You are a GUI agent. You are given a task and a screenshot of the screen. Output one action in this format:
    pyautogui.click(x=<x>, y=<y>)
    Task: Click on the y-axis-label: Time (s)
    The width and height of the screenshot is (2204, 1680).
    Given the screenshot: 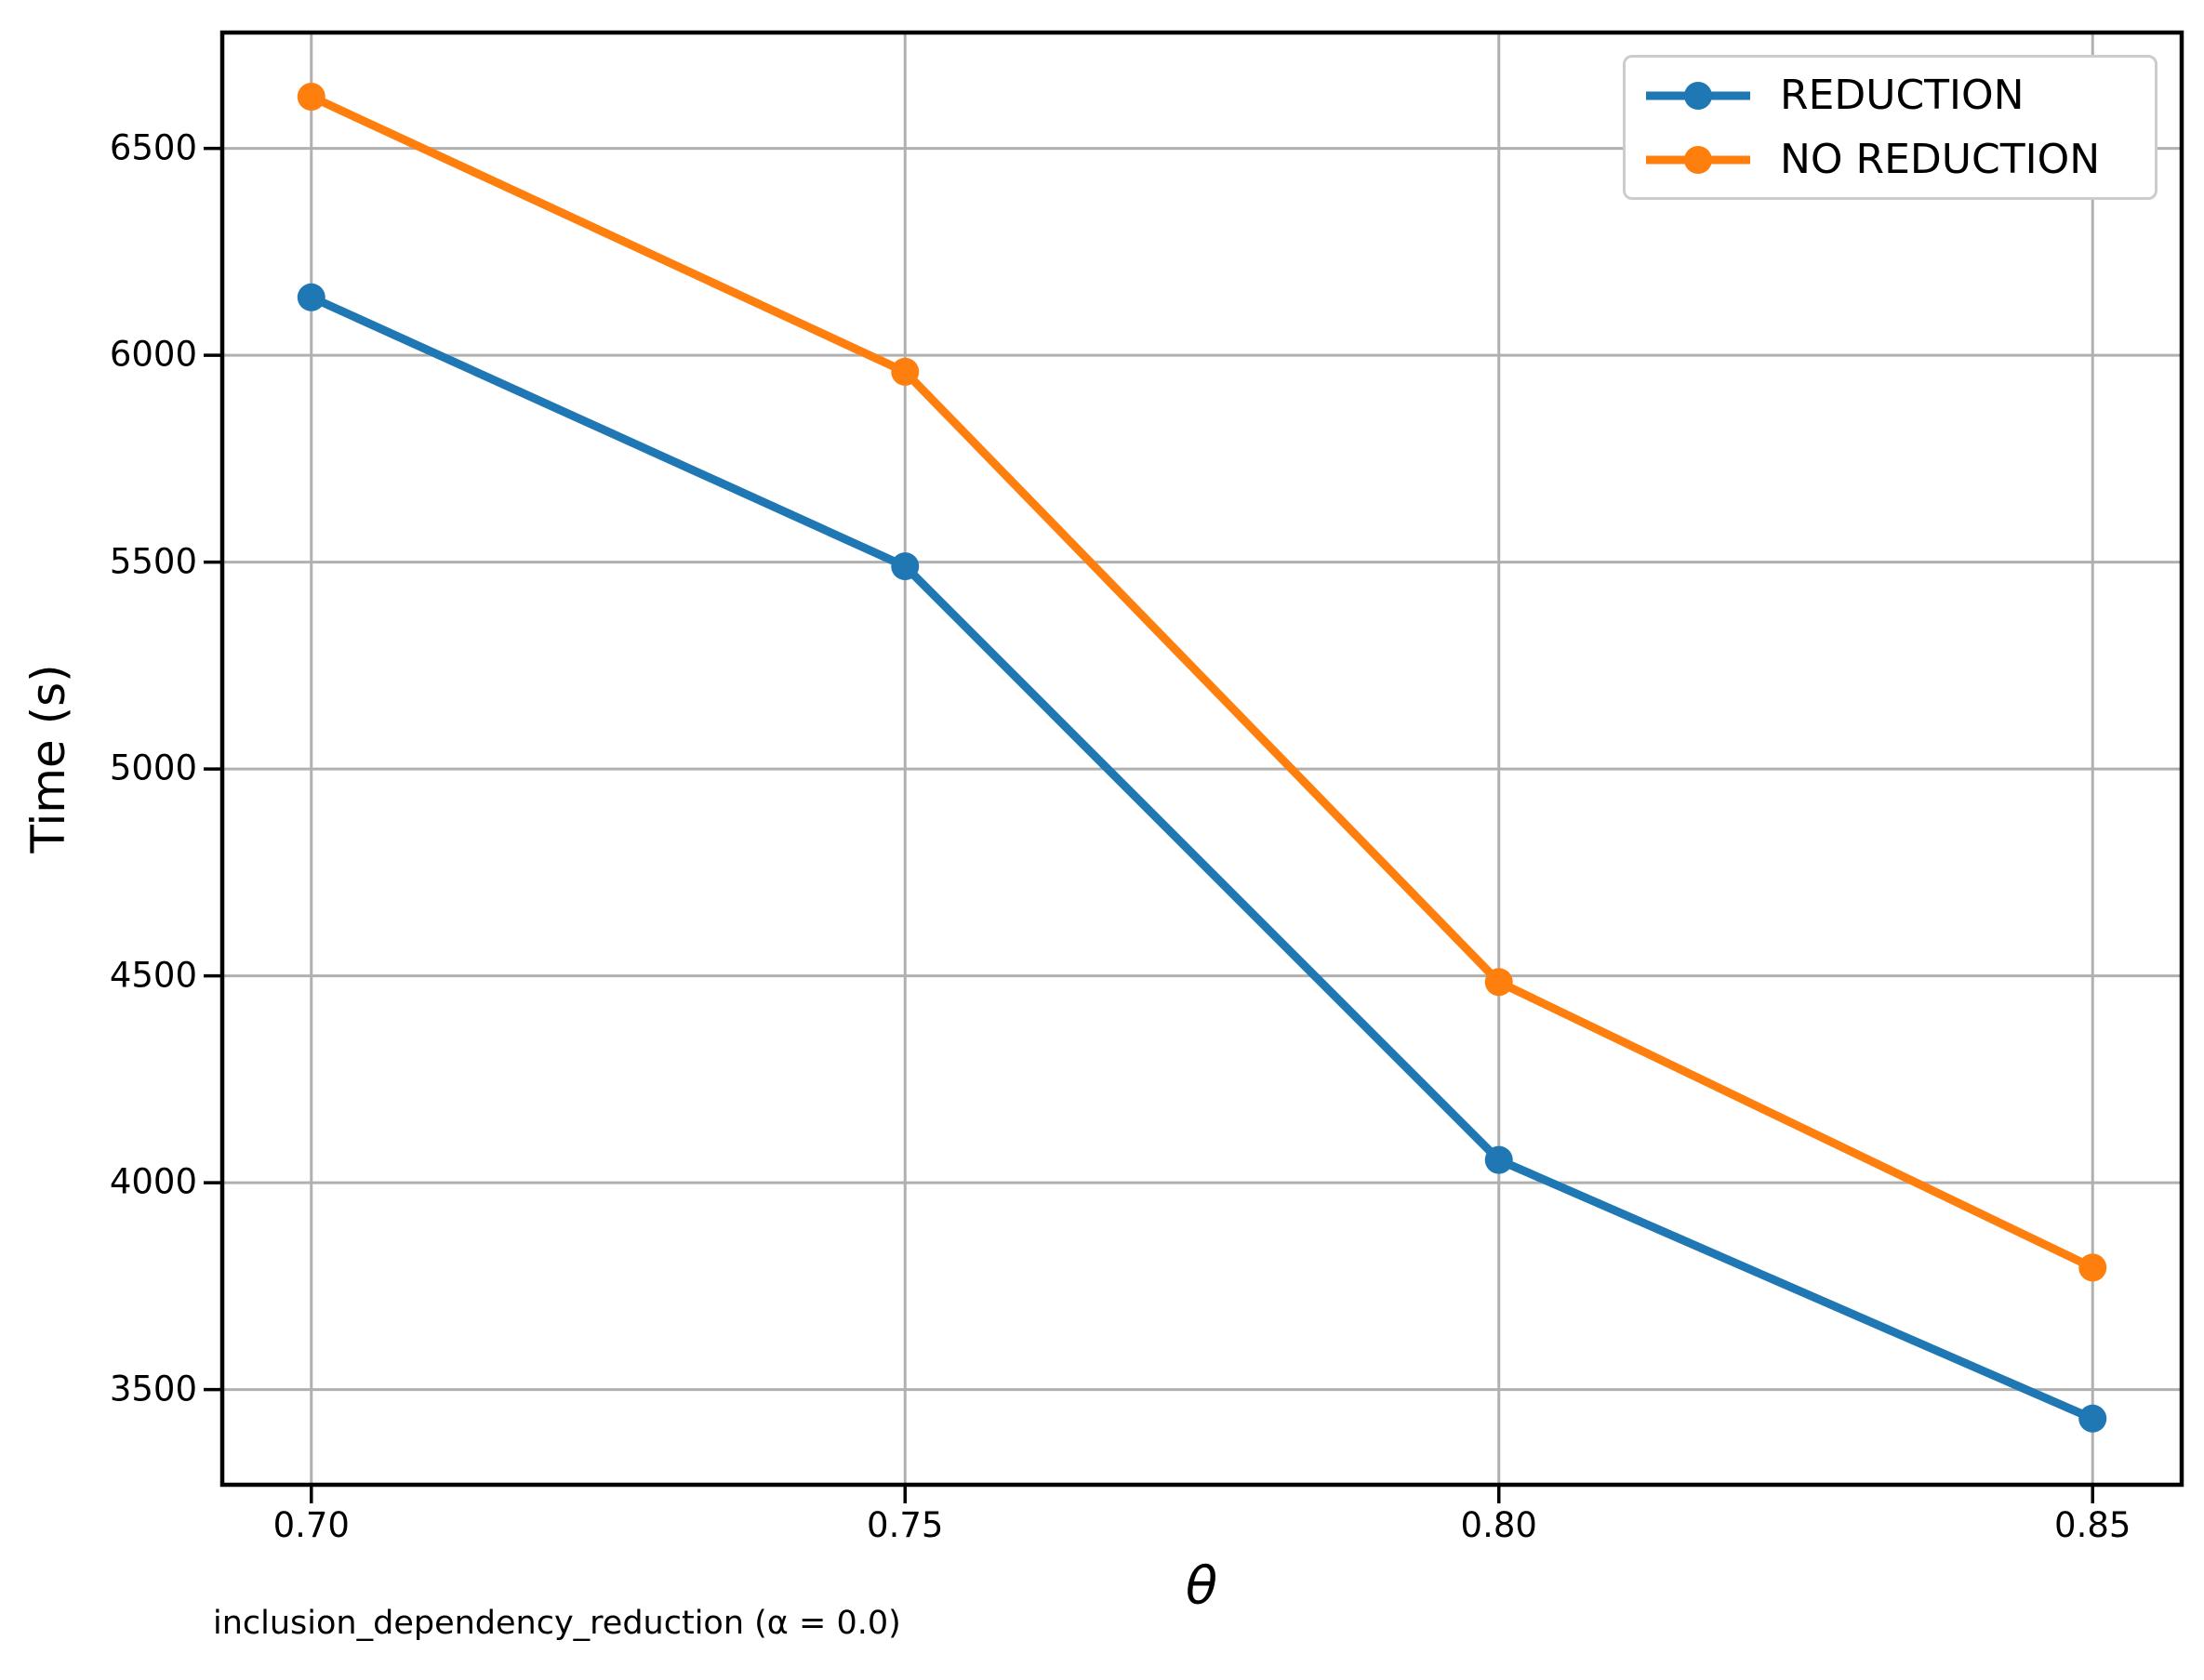 What is the action you would take?
    pyautogui.click(x=48, y=758)
    